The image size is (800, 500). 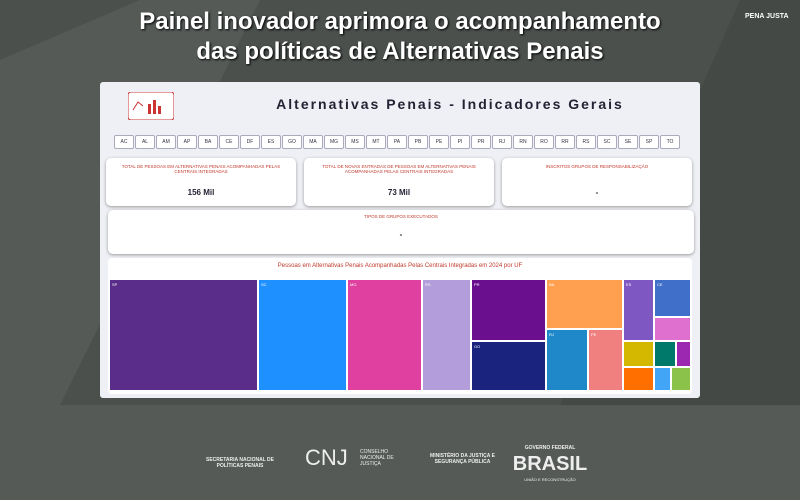 What do you see at coordinates (550, 479) in the screenshot?
I see `slogan: UNIÃO E RECONSTRUÇÃO` at bounding box center [550, 479].